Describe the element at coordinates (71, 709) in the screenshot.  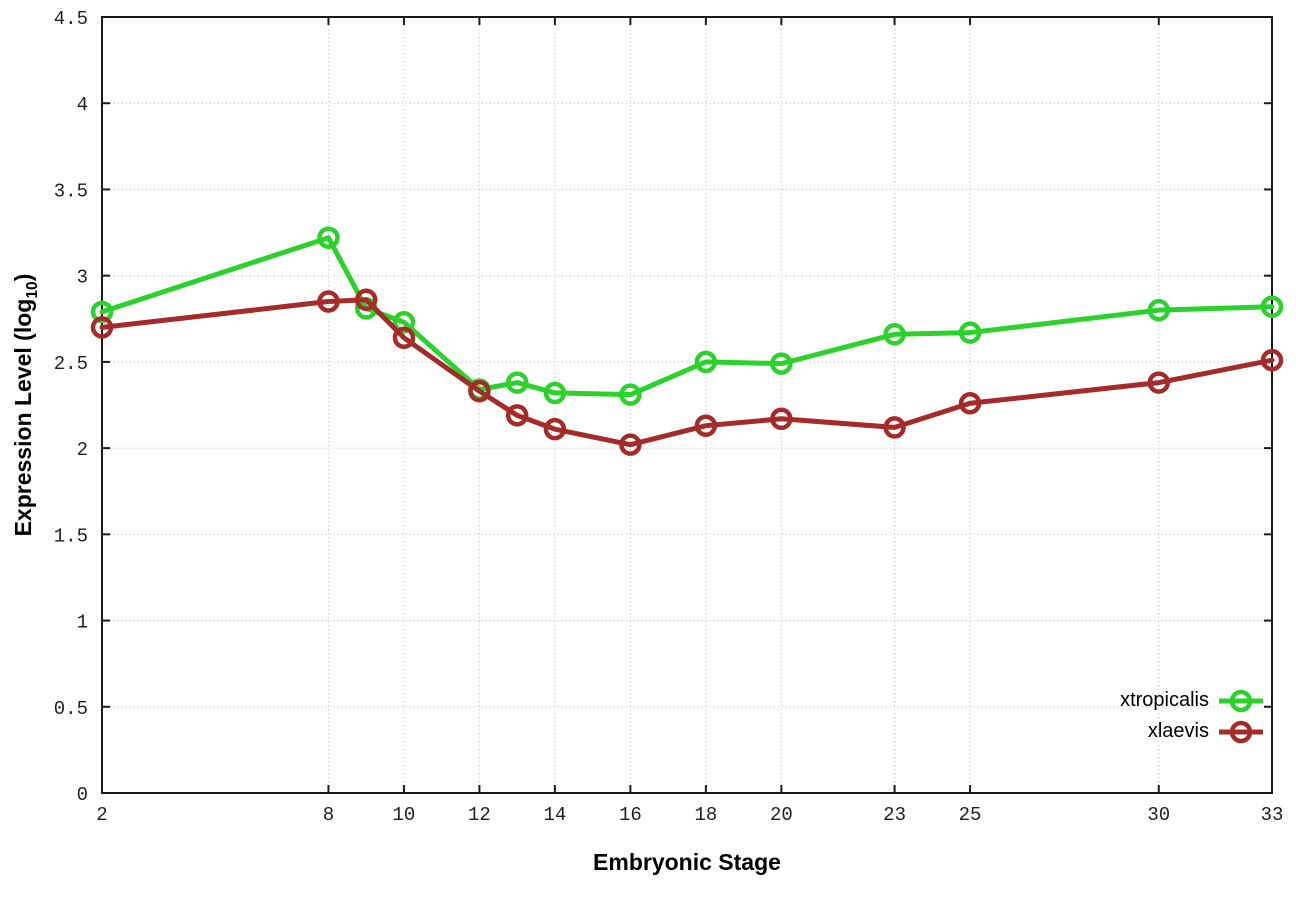
I see `y-tick-label-0.5: 0.5` at that location.